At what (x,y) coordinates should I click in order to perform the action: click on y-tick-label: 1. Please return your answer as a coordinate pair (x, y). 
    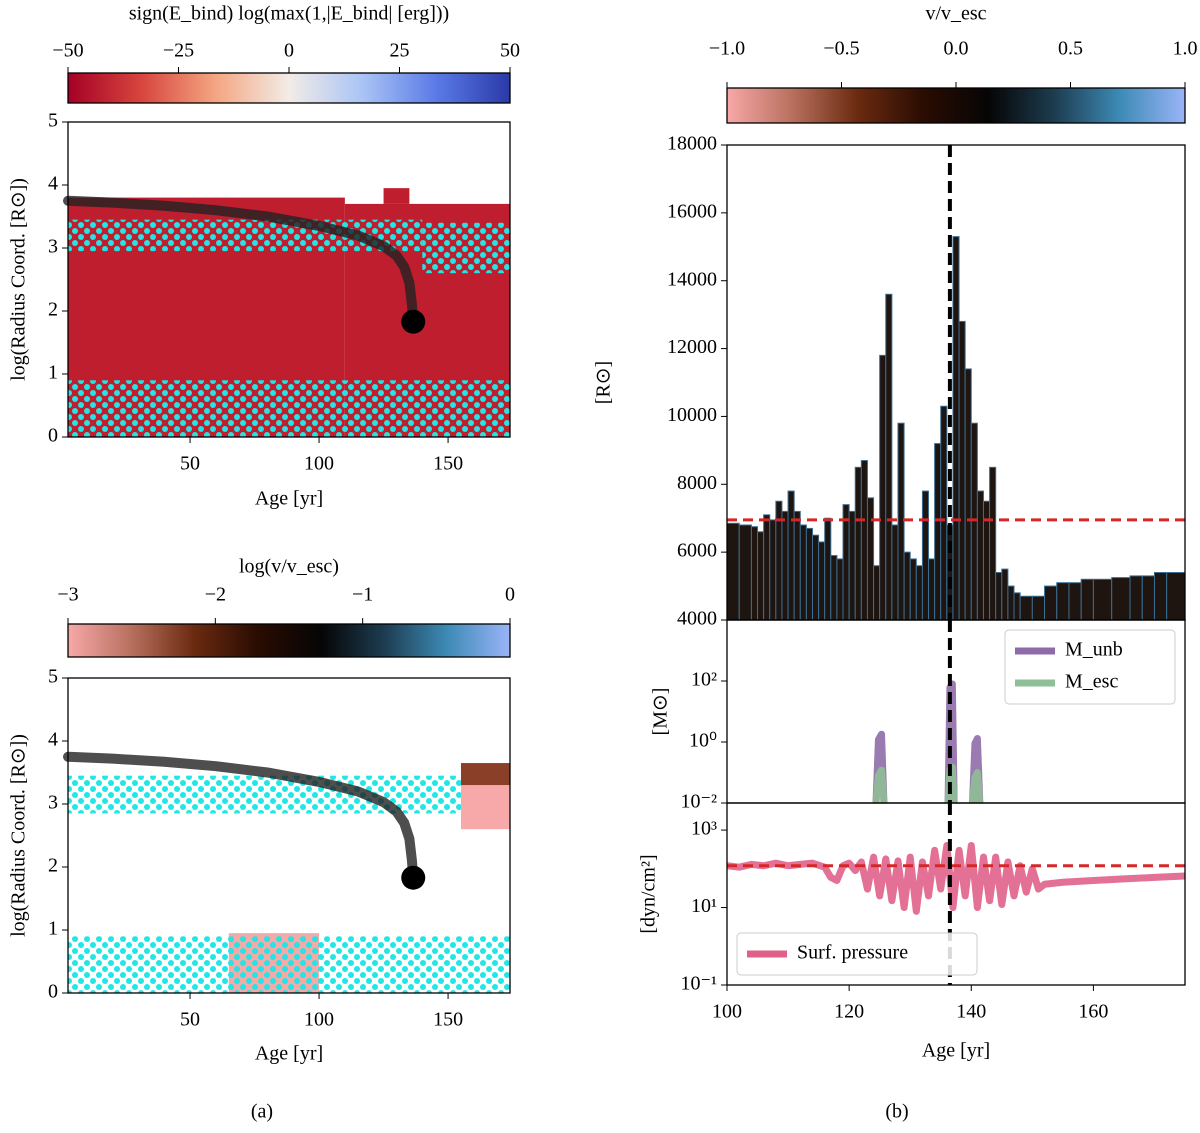
    Looking at the image, I should click on (53, 929).